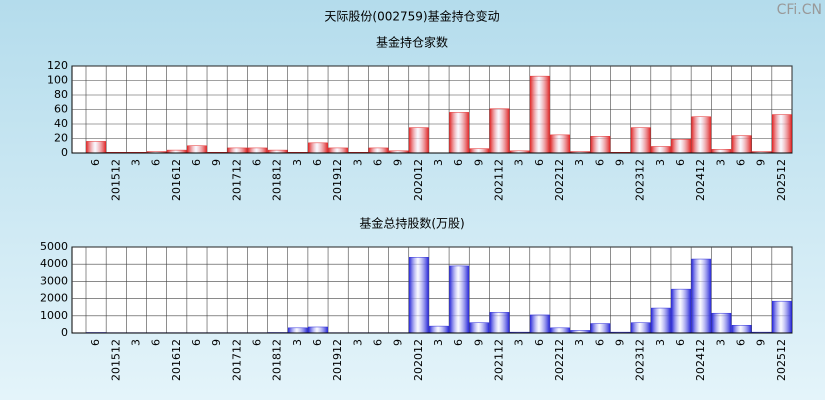  Describe the element at coordinates (57, 65) in the screenshot. I see `y-tick-label: 120` at that location.